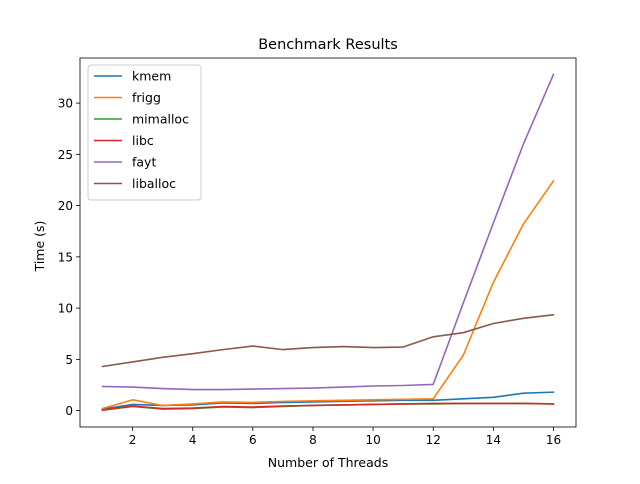  I want to click on x-tick-label: 16, so click(553, 440).